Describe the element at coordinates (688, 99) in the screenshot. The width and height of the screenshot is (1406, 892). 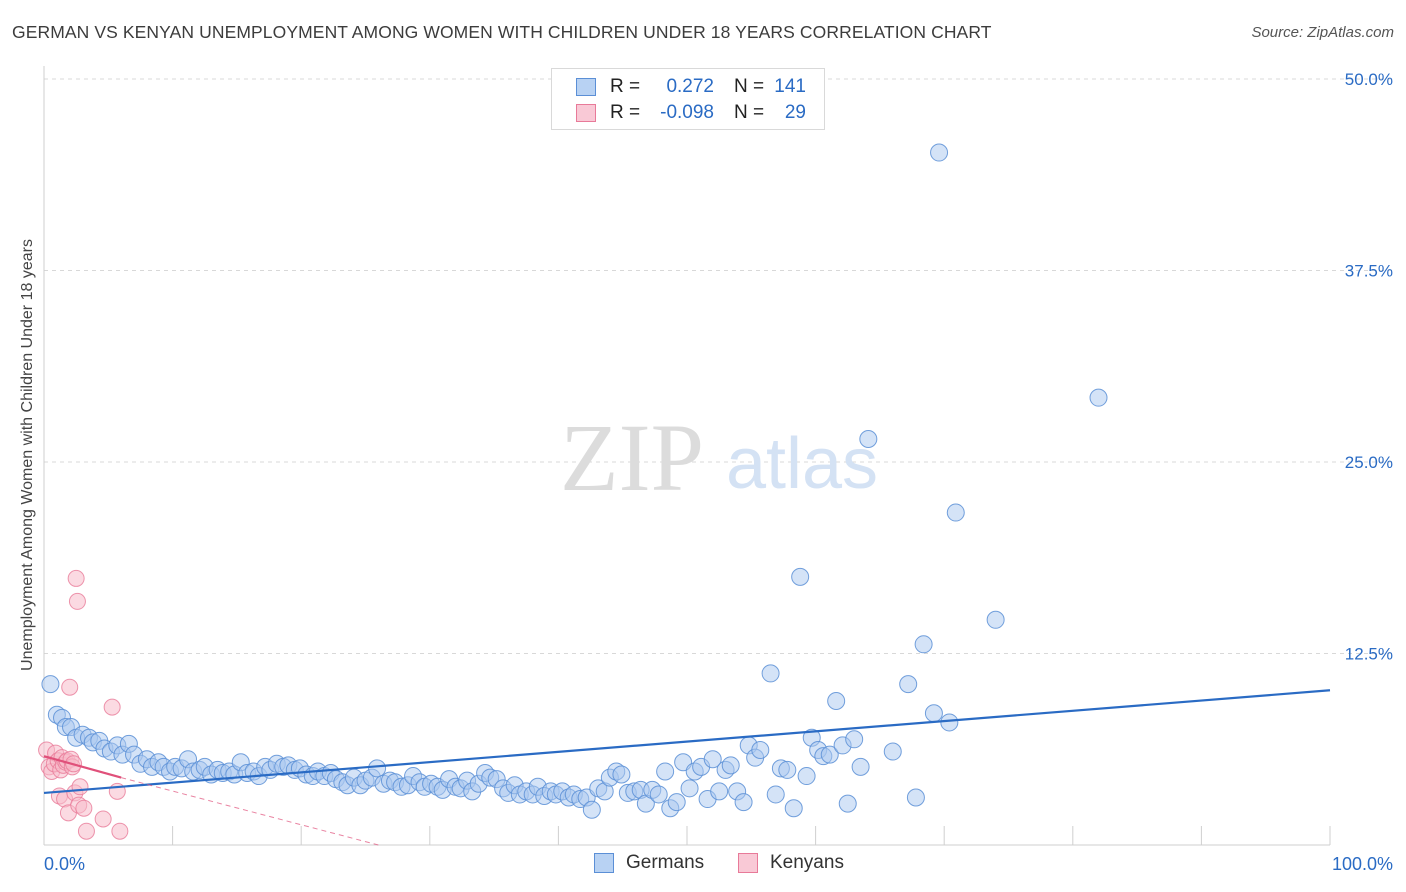
I see `correlation-legend: R = 0.272 N = 141 R = -0.098 N = 29` at that location.